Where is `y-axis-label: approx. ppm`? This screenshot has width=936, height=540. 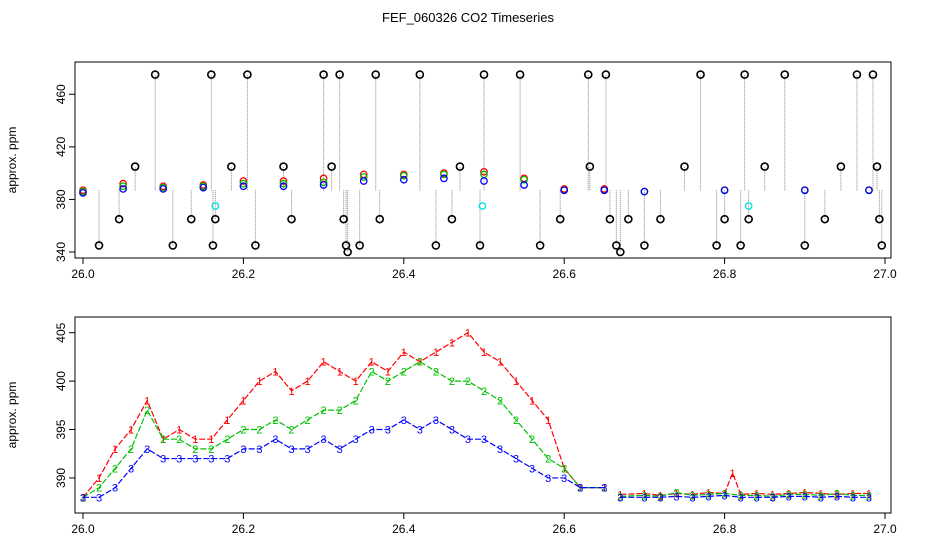
y-axis-label: approx. ppm is located at coordinates (12, 415).